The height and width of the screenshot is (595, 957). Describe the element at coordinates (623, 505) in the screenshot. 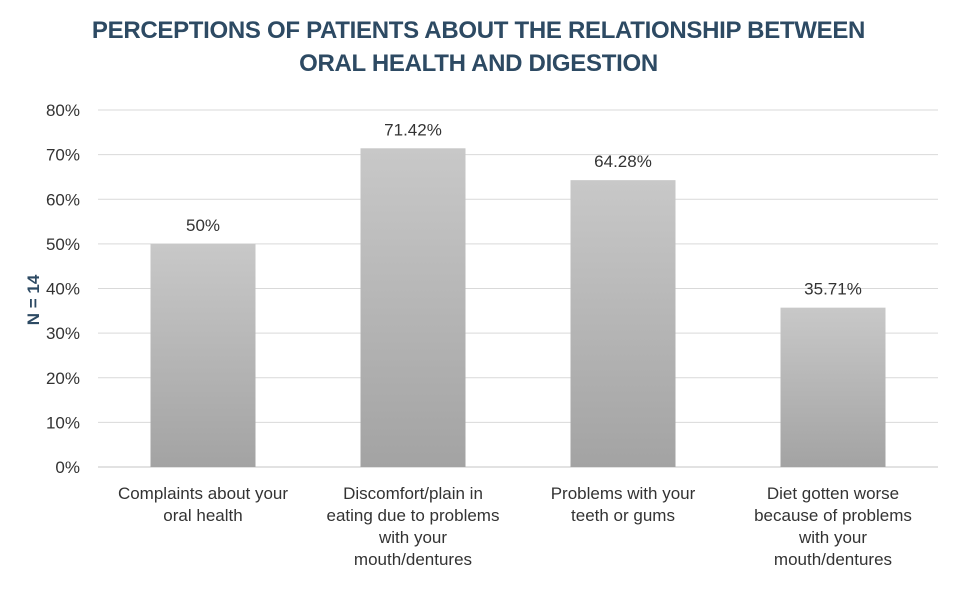

I see `x-tick-label: Problems with your teeth or gums` at that location.